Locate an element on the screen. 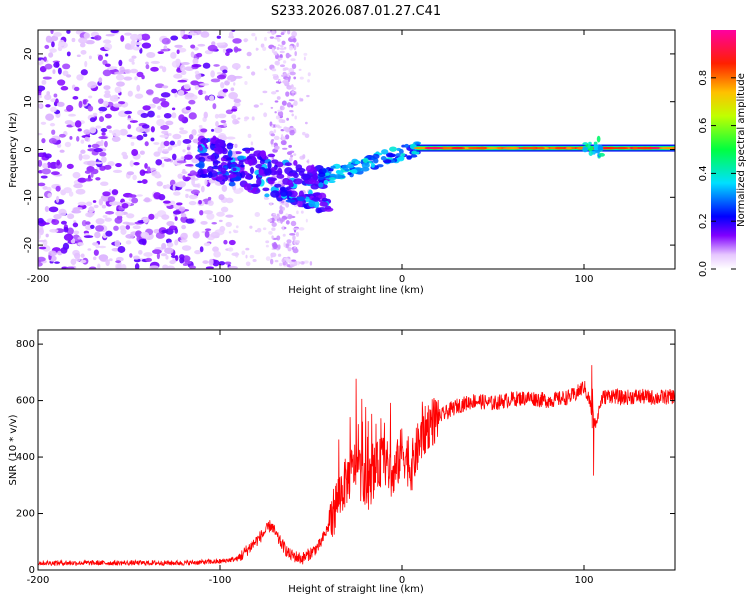  colorbar-tick-label: 0.2 is located at coordinates (703, 221).